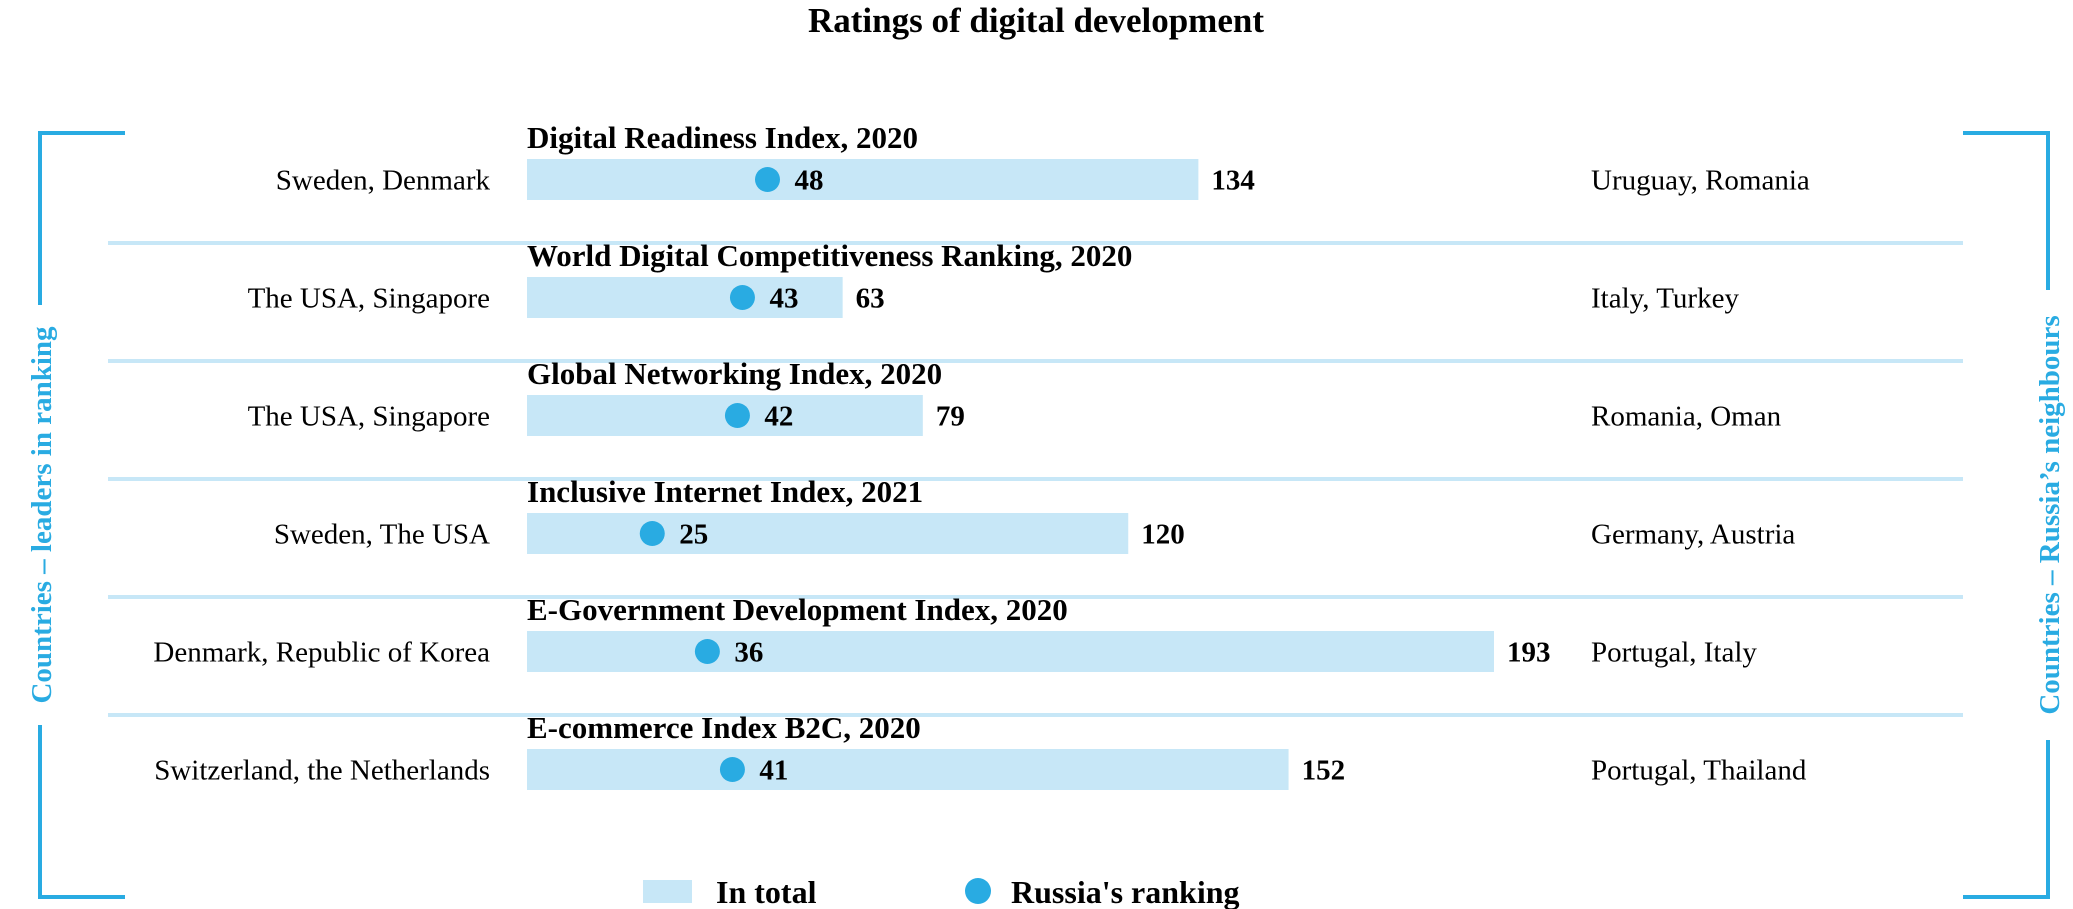 This screenshot has width=2073, height=909. I want to click on russia-value-1: 43, so click(783, 299).